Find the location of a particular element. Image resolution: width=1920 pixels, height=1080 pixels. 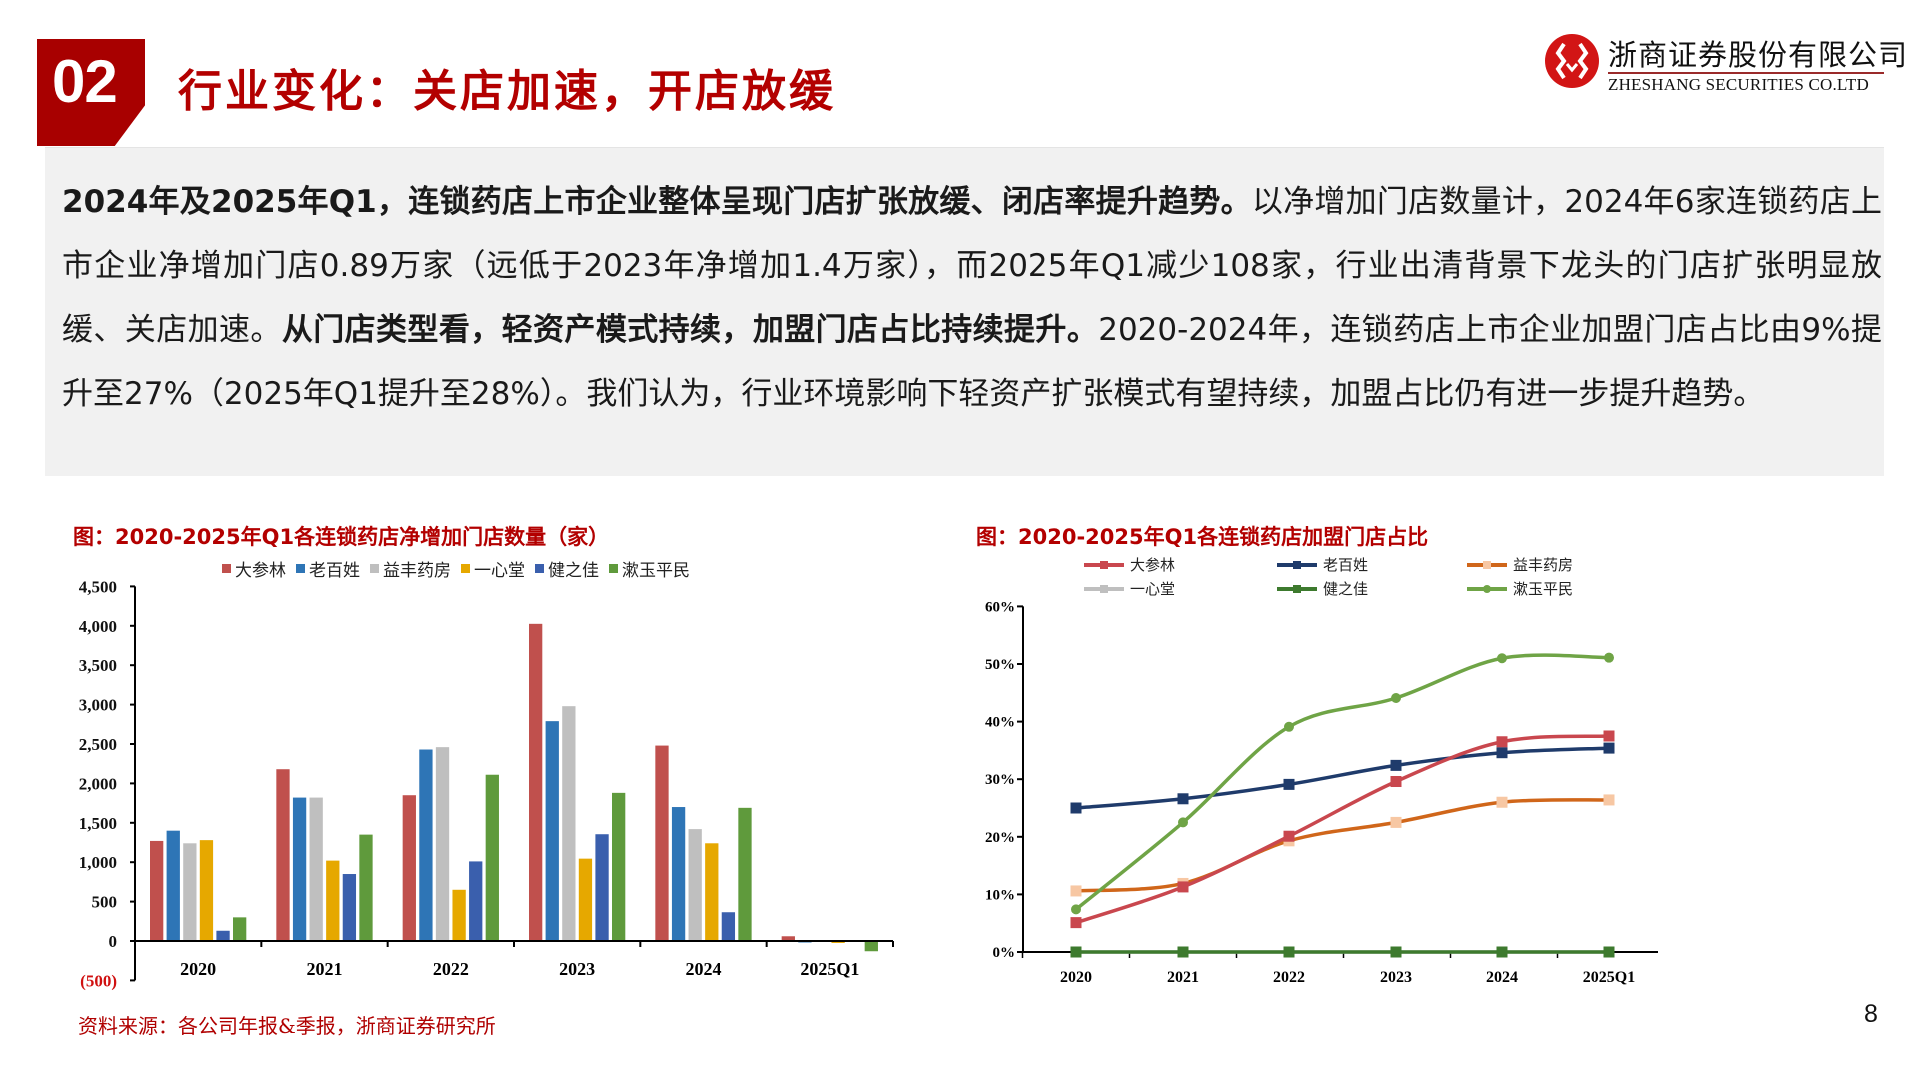

y-tick-label: 3,000 is located at coordinates (98, 705).